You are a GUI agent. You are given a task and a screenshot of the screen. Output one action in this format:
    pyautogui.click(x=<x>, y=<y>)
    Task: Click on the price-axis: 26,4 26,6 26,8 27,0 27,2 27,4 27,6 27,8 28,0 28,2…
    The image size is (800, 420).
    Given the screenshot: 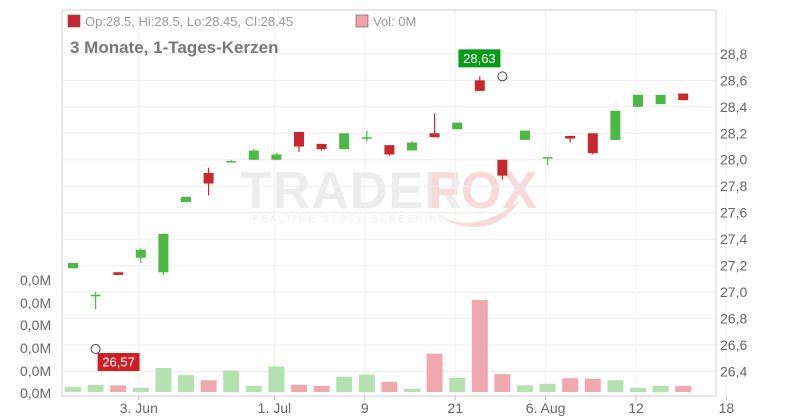 What is the action you would take?
    pyautogui.click(x=733, y=213)
    